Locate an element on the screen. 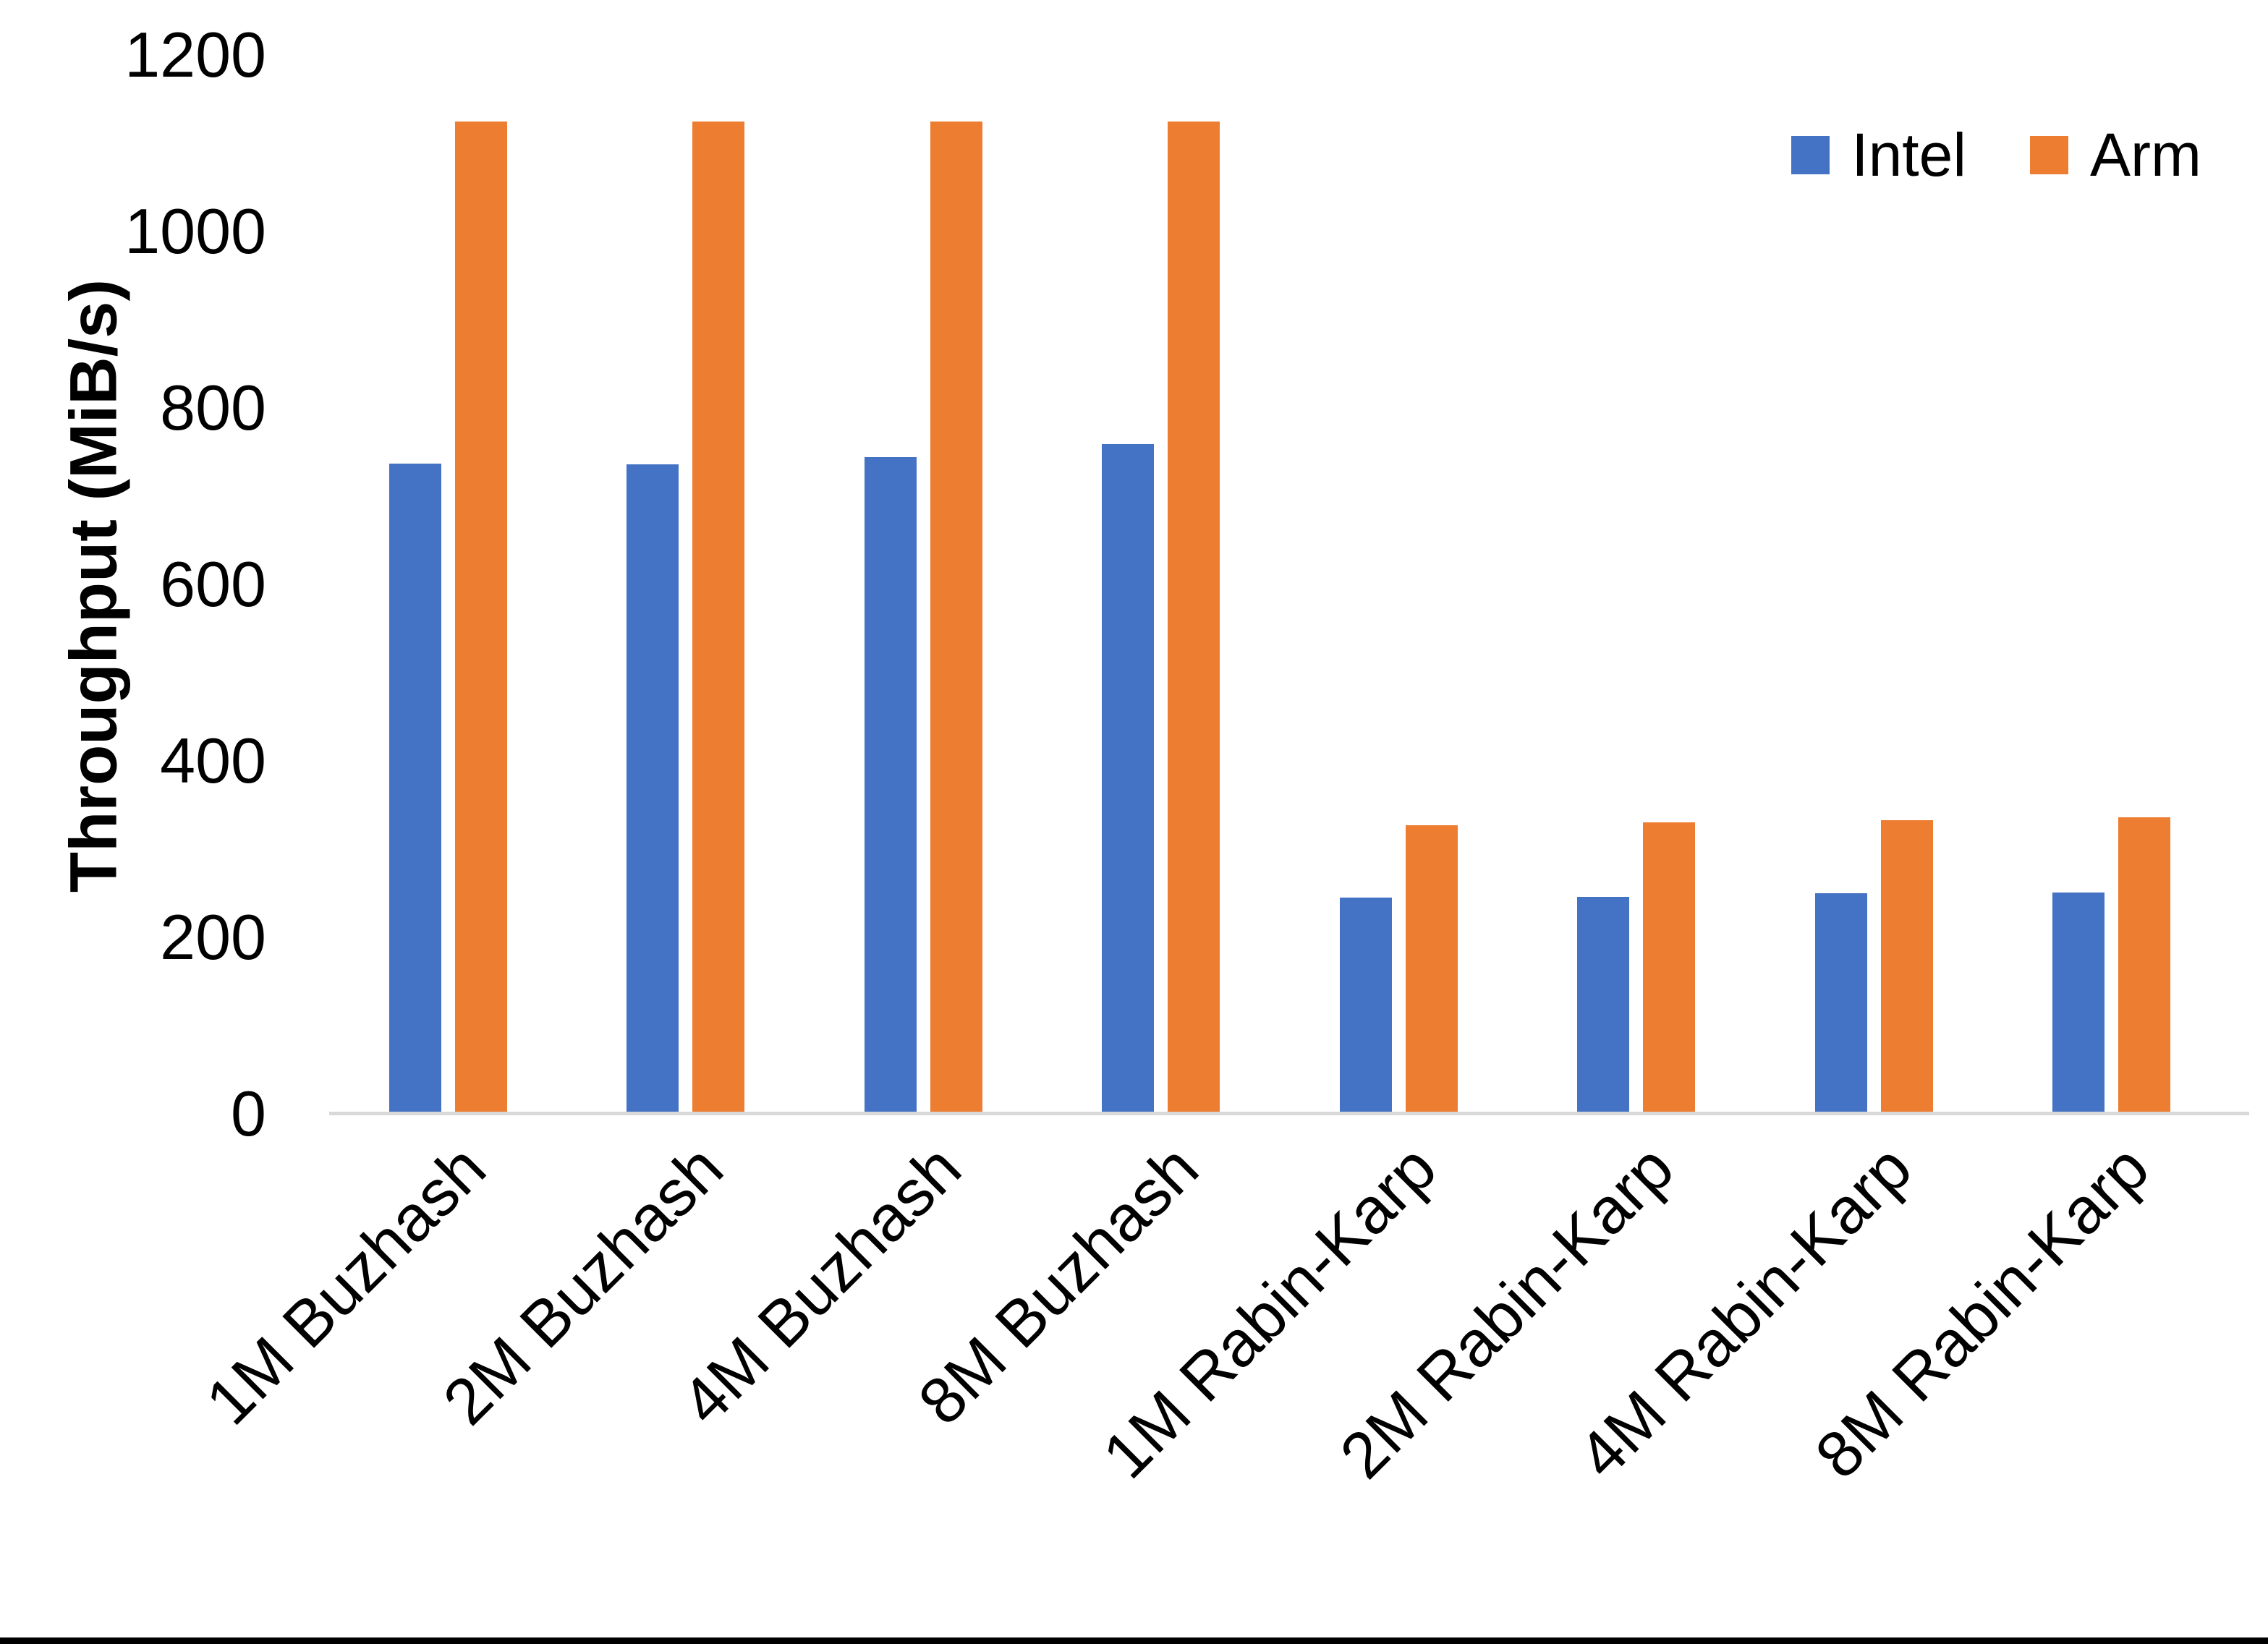 The width and height of the screenshot is (2268, 1644). bottom-border-bar is located at coordinates (1134, 1640).